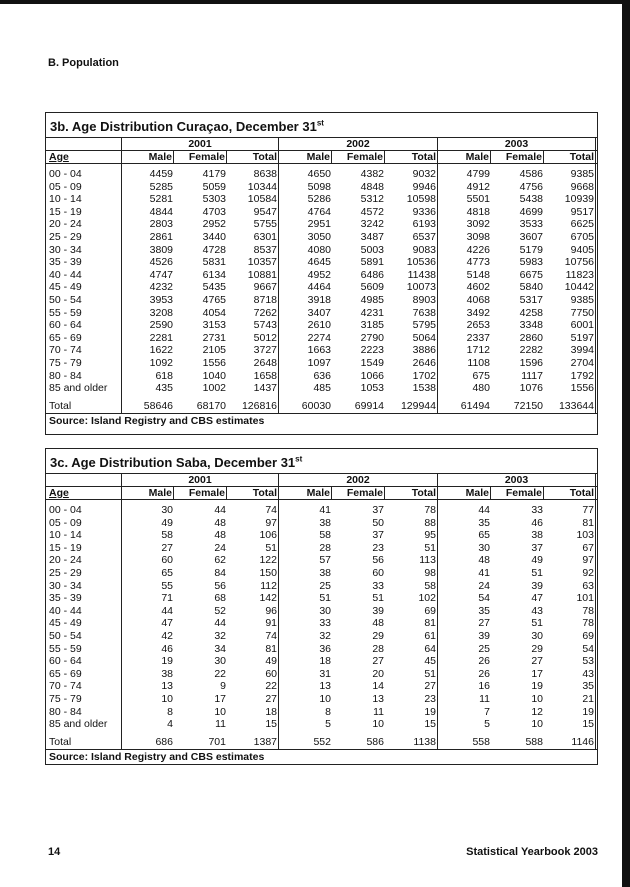 This screenshot has height=887, width=630. I want to click on age-group-cell: 60 - 64, so click(65, 661).